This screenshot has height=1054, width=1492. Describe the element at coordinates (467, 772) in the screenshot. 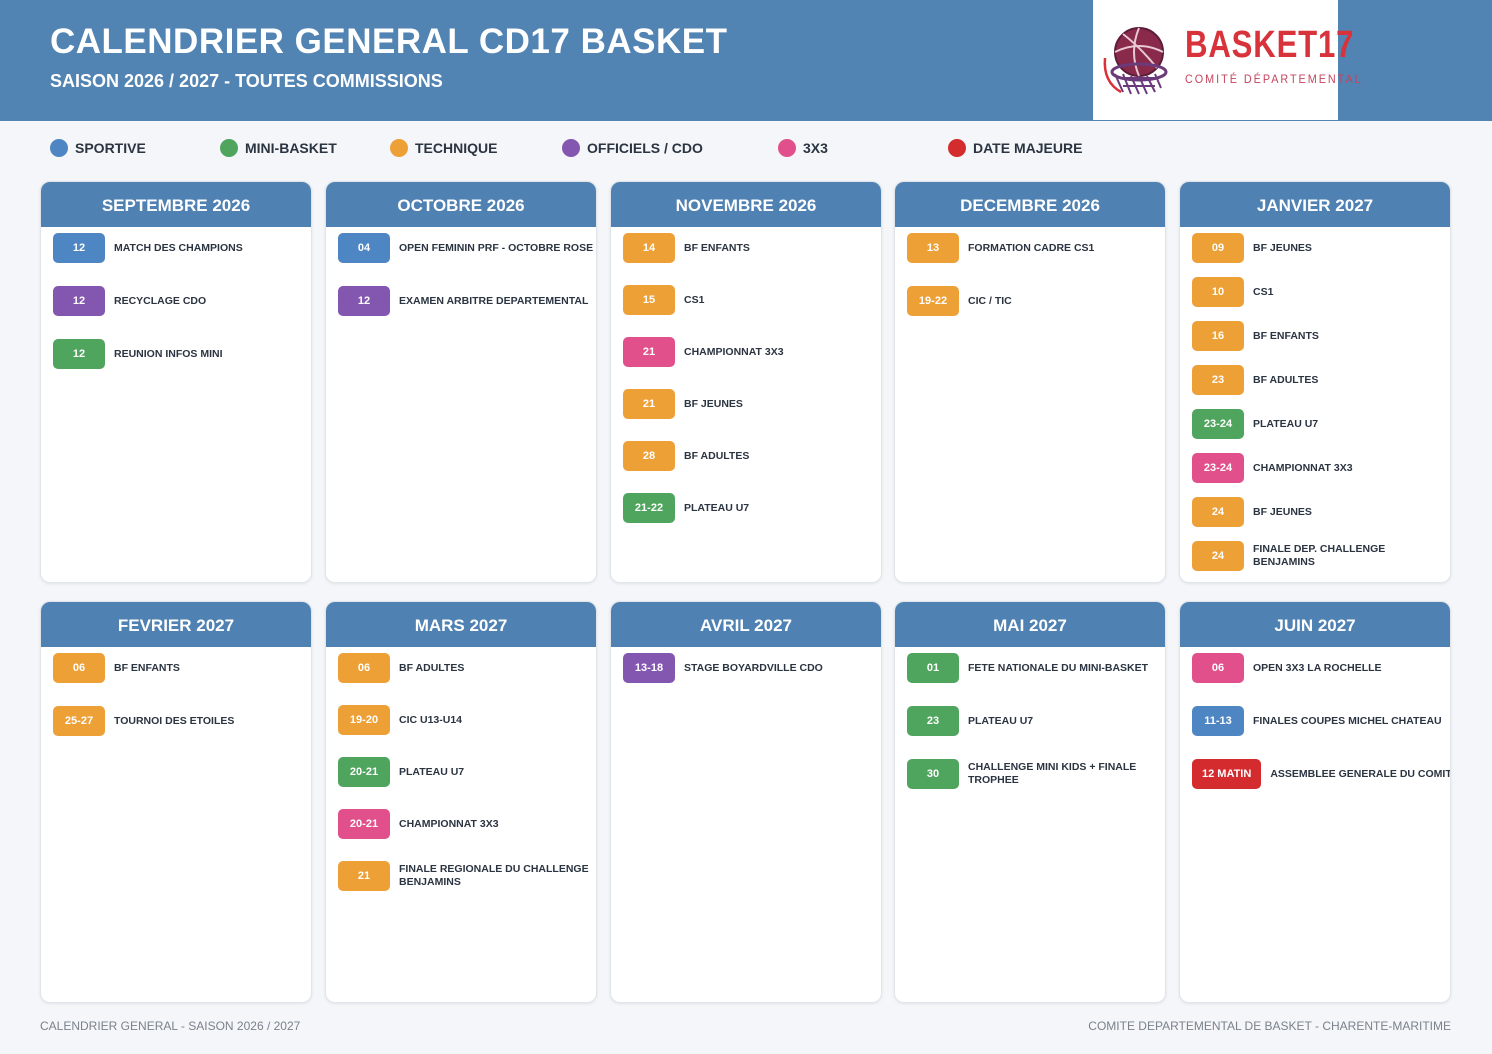

I see `event-item: 20-21 PLATEAU U7` at that location.